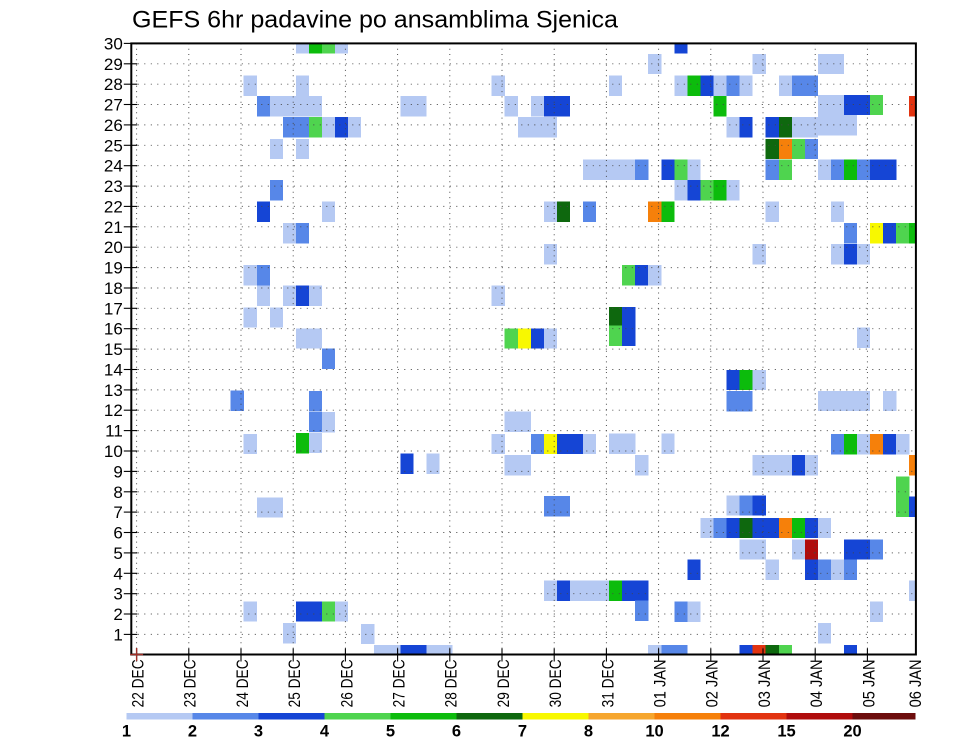 The width and height of the screenshot is (960, 747). What do you see at coordinates (113, 268) in the screenshot?
I see `svg-text: 19` at bounding box center [113, 268].